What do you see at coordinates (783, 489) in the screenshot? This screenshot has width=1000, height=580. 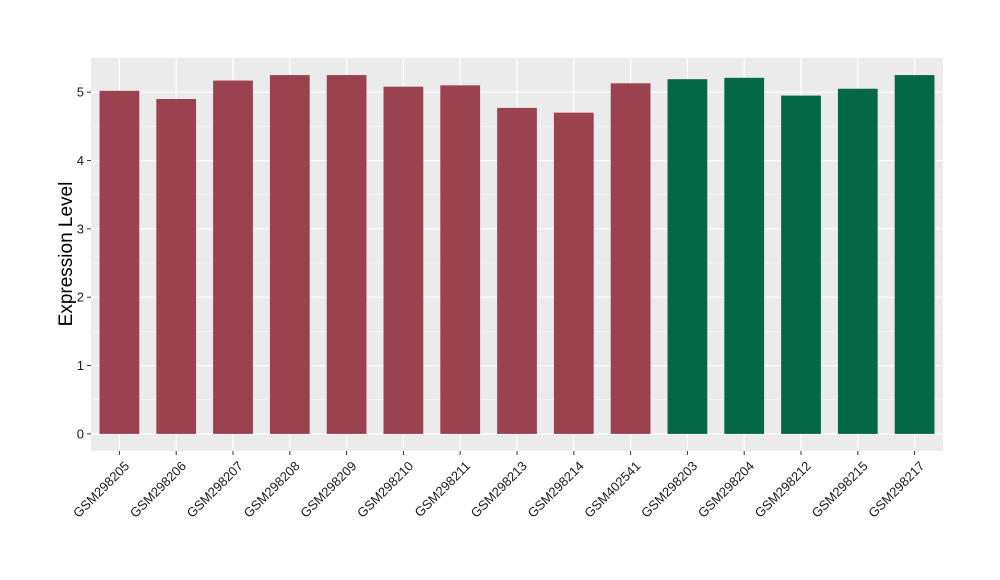 I see `x-tick-label: GSM298212` at bounding box center [783, 489].